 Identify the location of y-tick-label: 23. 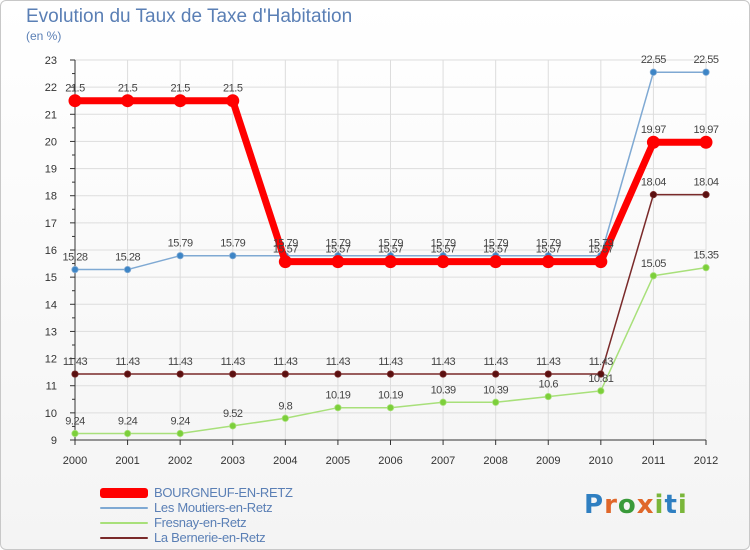
(51, 61).